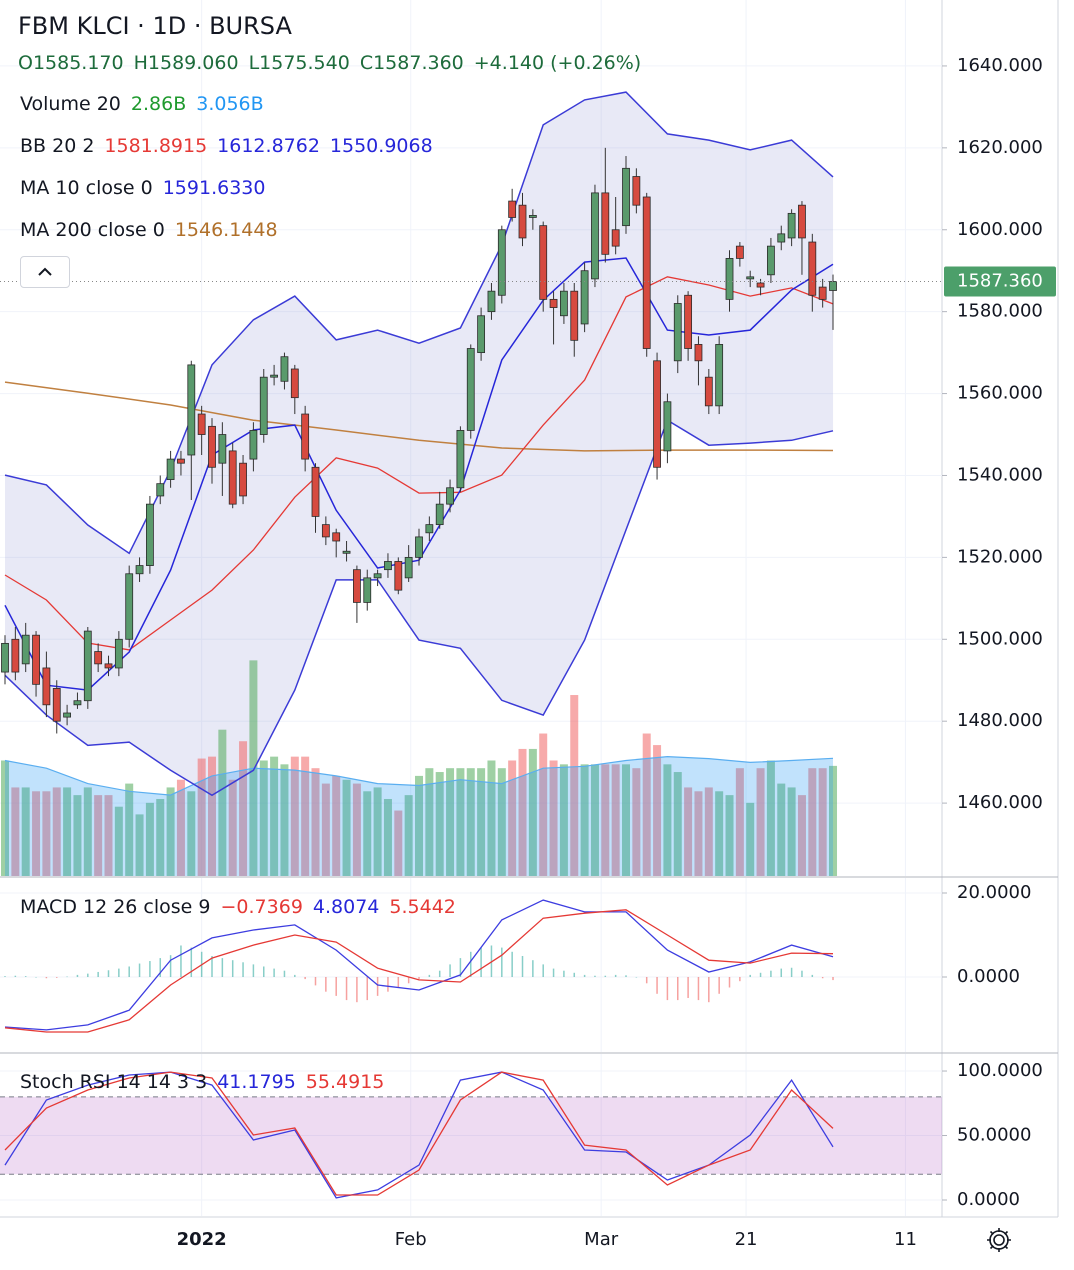  I want to click on ohlc-value: O1585.170, so click(71, 63).